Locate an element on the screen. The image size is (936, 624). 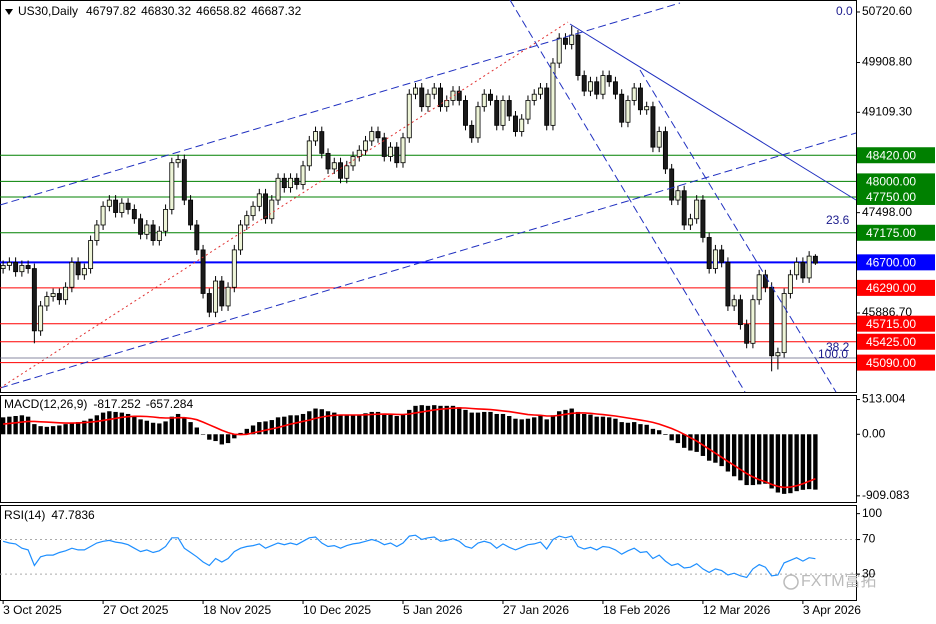
watermark-icon is located at coordinates (791, 582).